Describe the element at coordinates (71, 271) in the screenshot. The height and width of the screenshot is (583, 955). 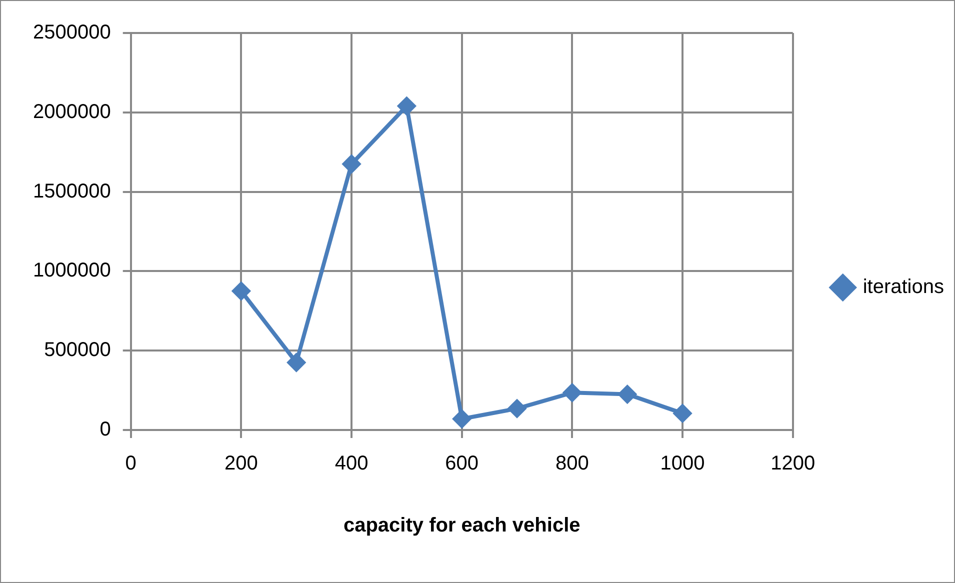
I see `y-tick-label: 1000000` at that location.